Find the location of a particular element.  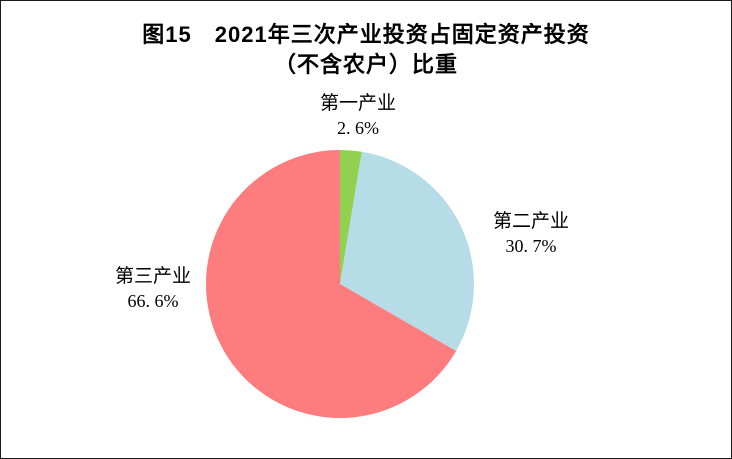

chart-title: 图15 2021年三次产业投资占固定资产投资 （不含农户）比重 is located at coordinates (366, 50).